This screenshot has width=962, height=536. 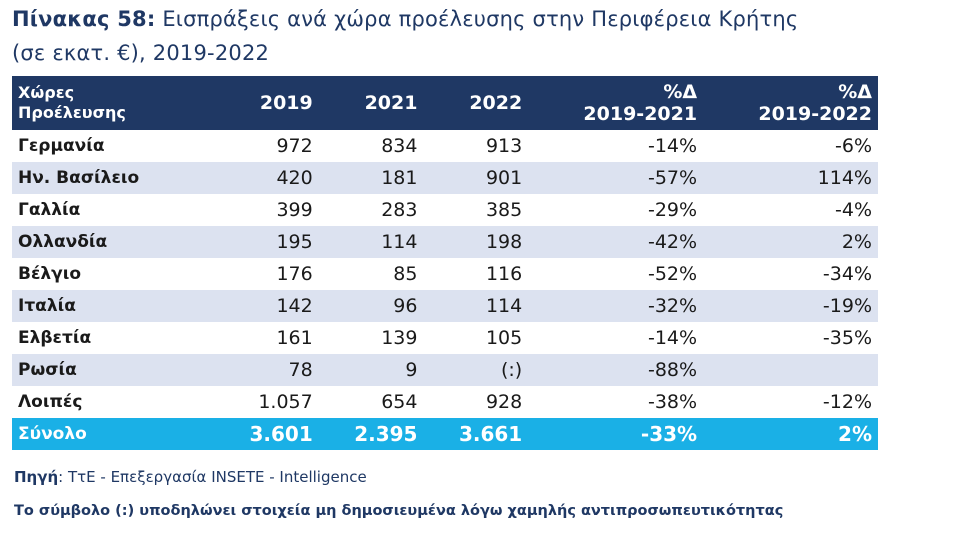 I want to click on table-row: Βέλγιο 176 85 116 -52% -34%, so click(x=445, y=274).